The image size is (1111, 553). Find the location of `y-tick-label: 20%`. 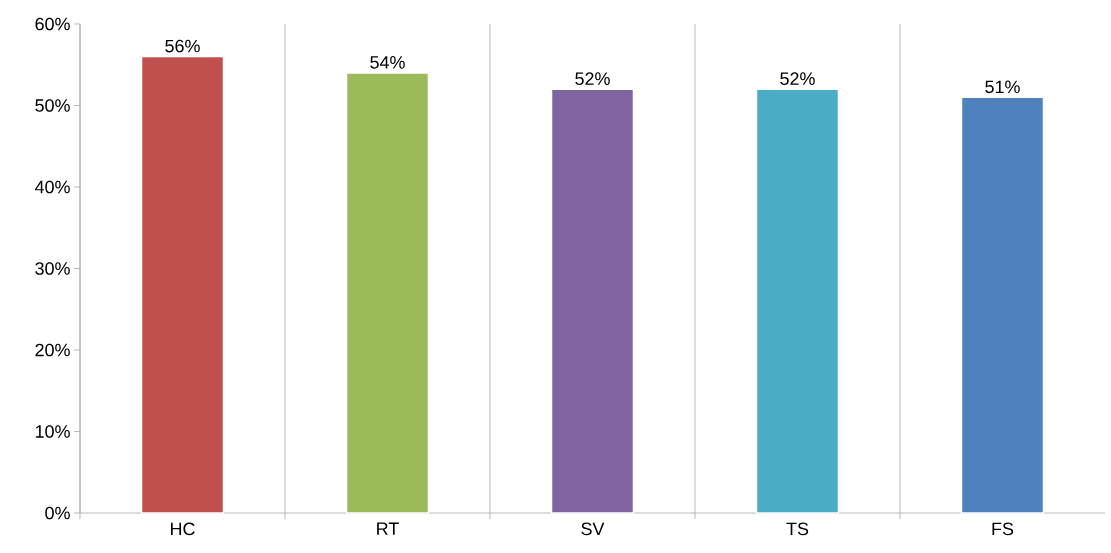

y-tick-label: 20% is located at coordinates (52, 350).